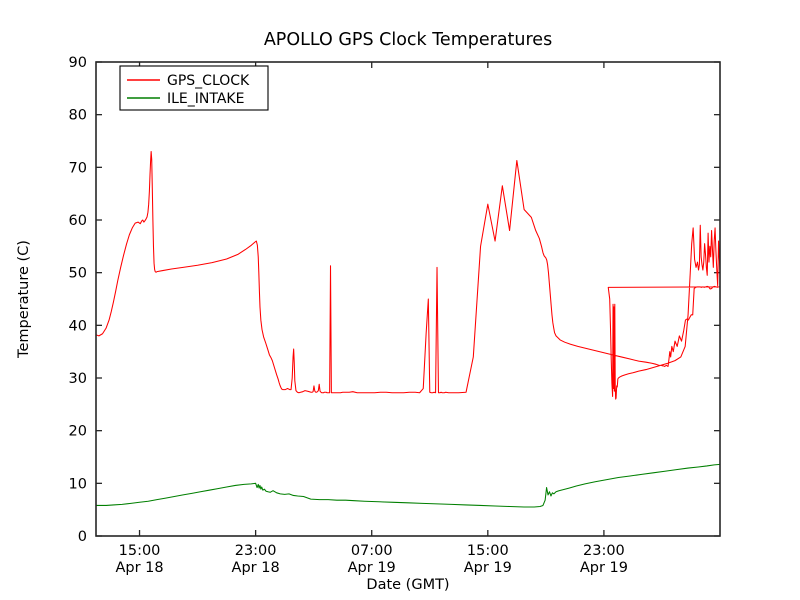 Image resolution: width=800 pixels, height=600 pixels. I want to click on x-axis-label: Date (GMT), so click(407, 585).